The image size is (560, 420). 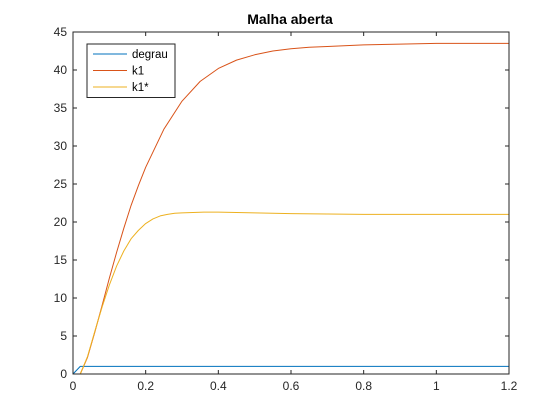 I want to click on x-tick-label: 0, so click(x=73, y=386).